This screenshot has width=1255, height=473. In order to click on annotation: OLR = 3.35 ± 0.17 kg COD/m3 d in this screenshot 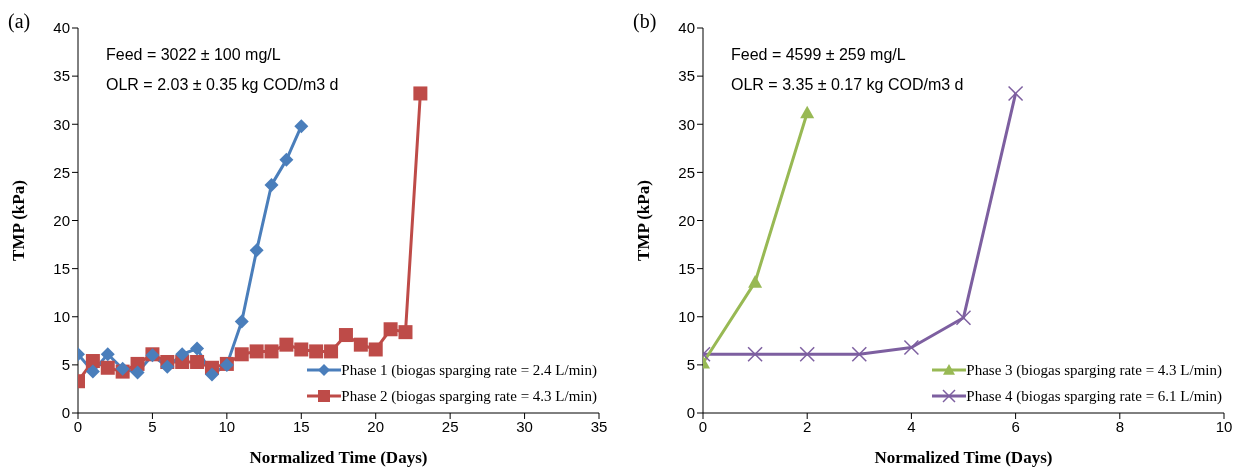, I will do `click(847, 85)`.